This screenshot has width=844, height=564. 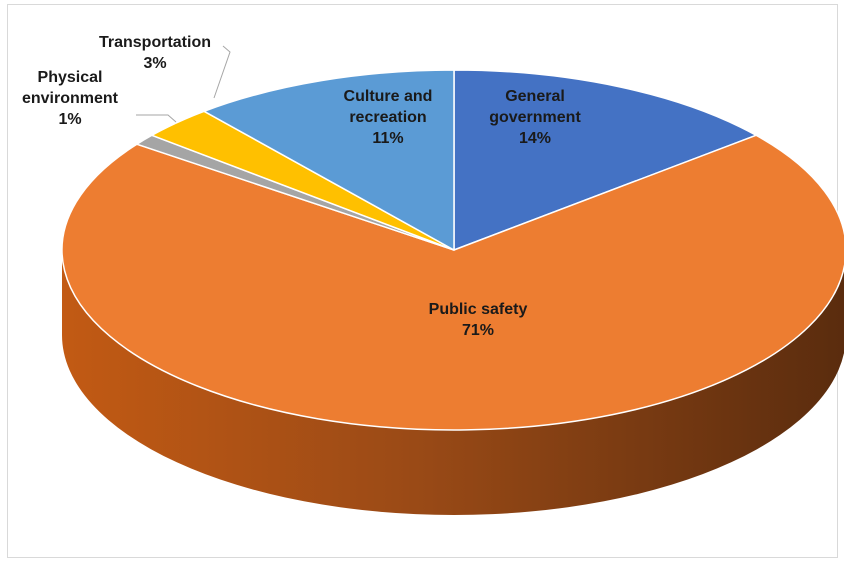 What do you see at coordinates (70, 98) in the screenshot?
I see `data-label-physical-environment: Physical environment 1%` at bounding box center [70, 98].